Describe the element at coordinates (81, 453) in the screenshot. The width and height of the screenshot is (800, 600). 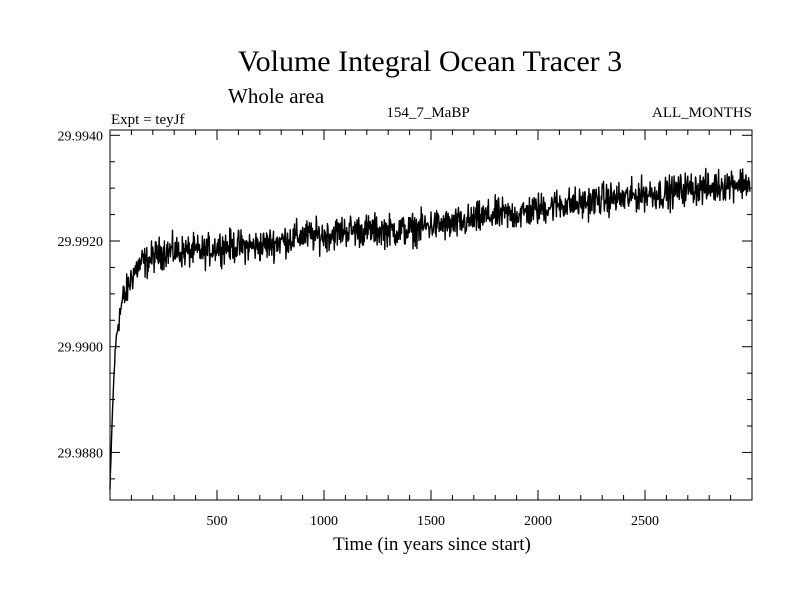
I see `y-tick-label: 29.9880` at that location.